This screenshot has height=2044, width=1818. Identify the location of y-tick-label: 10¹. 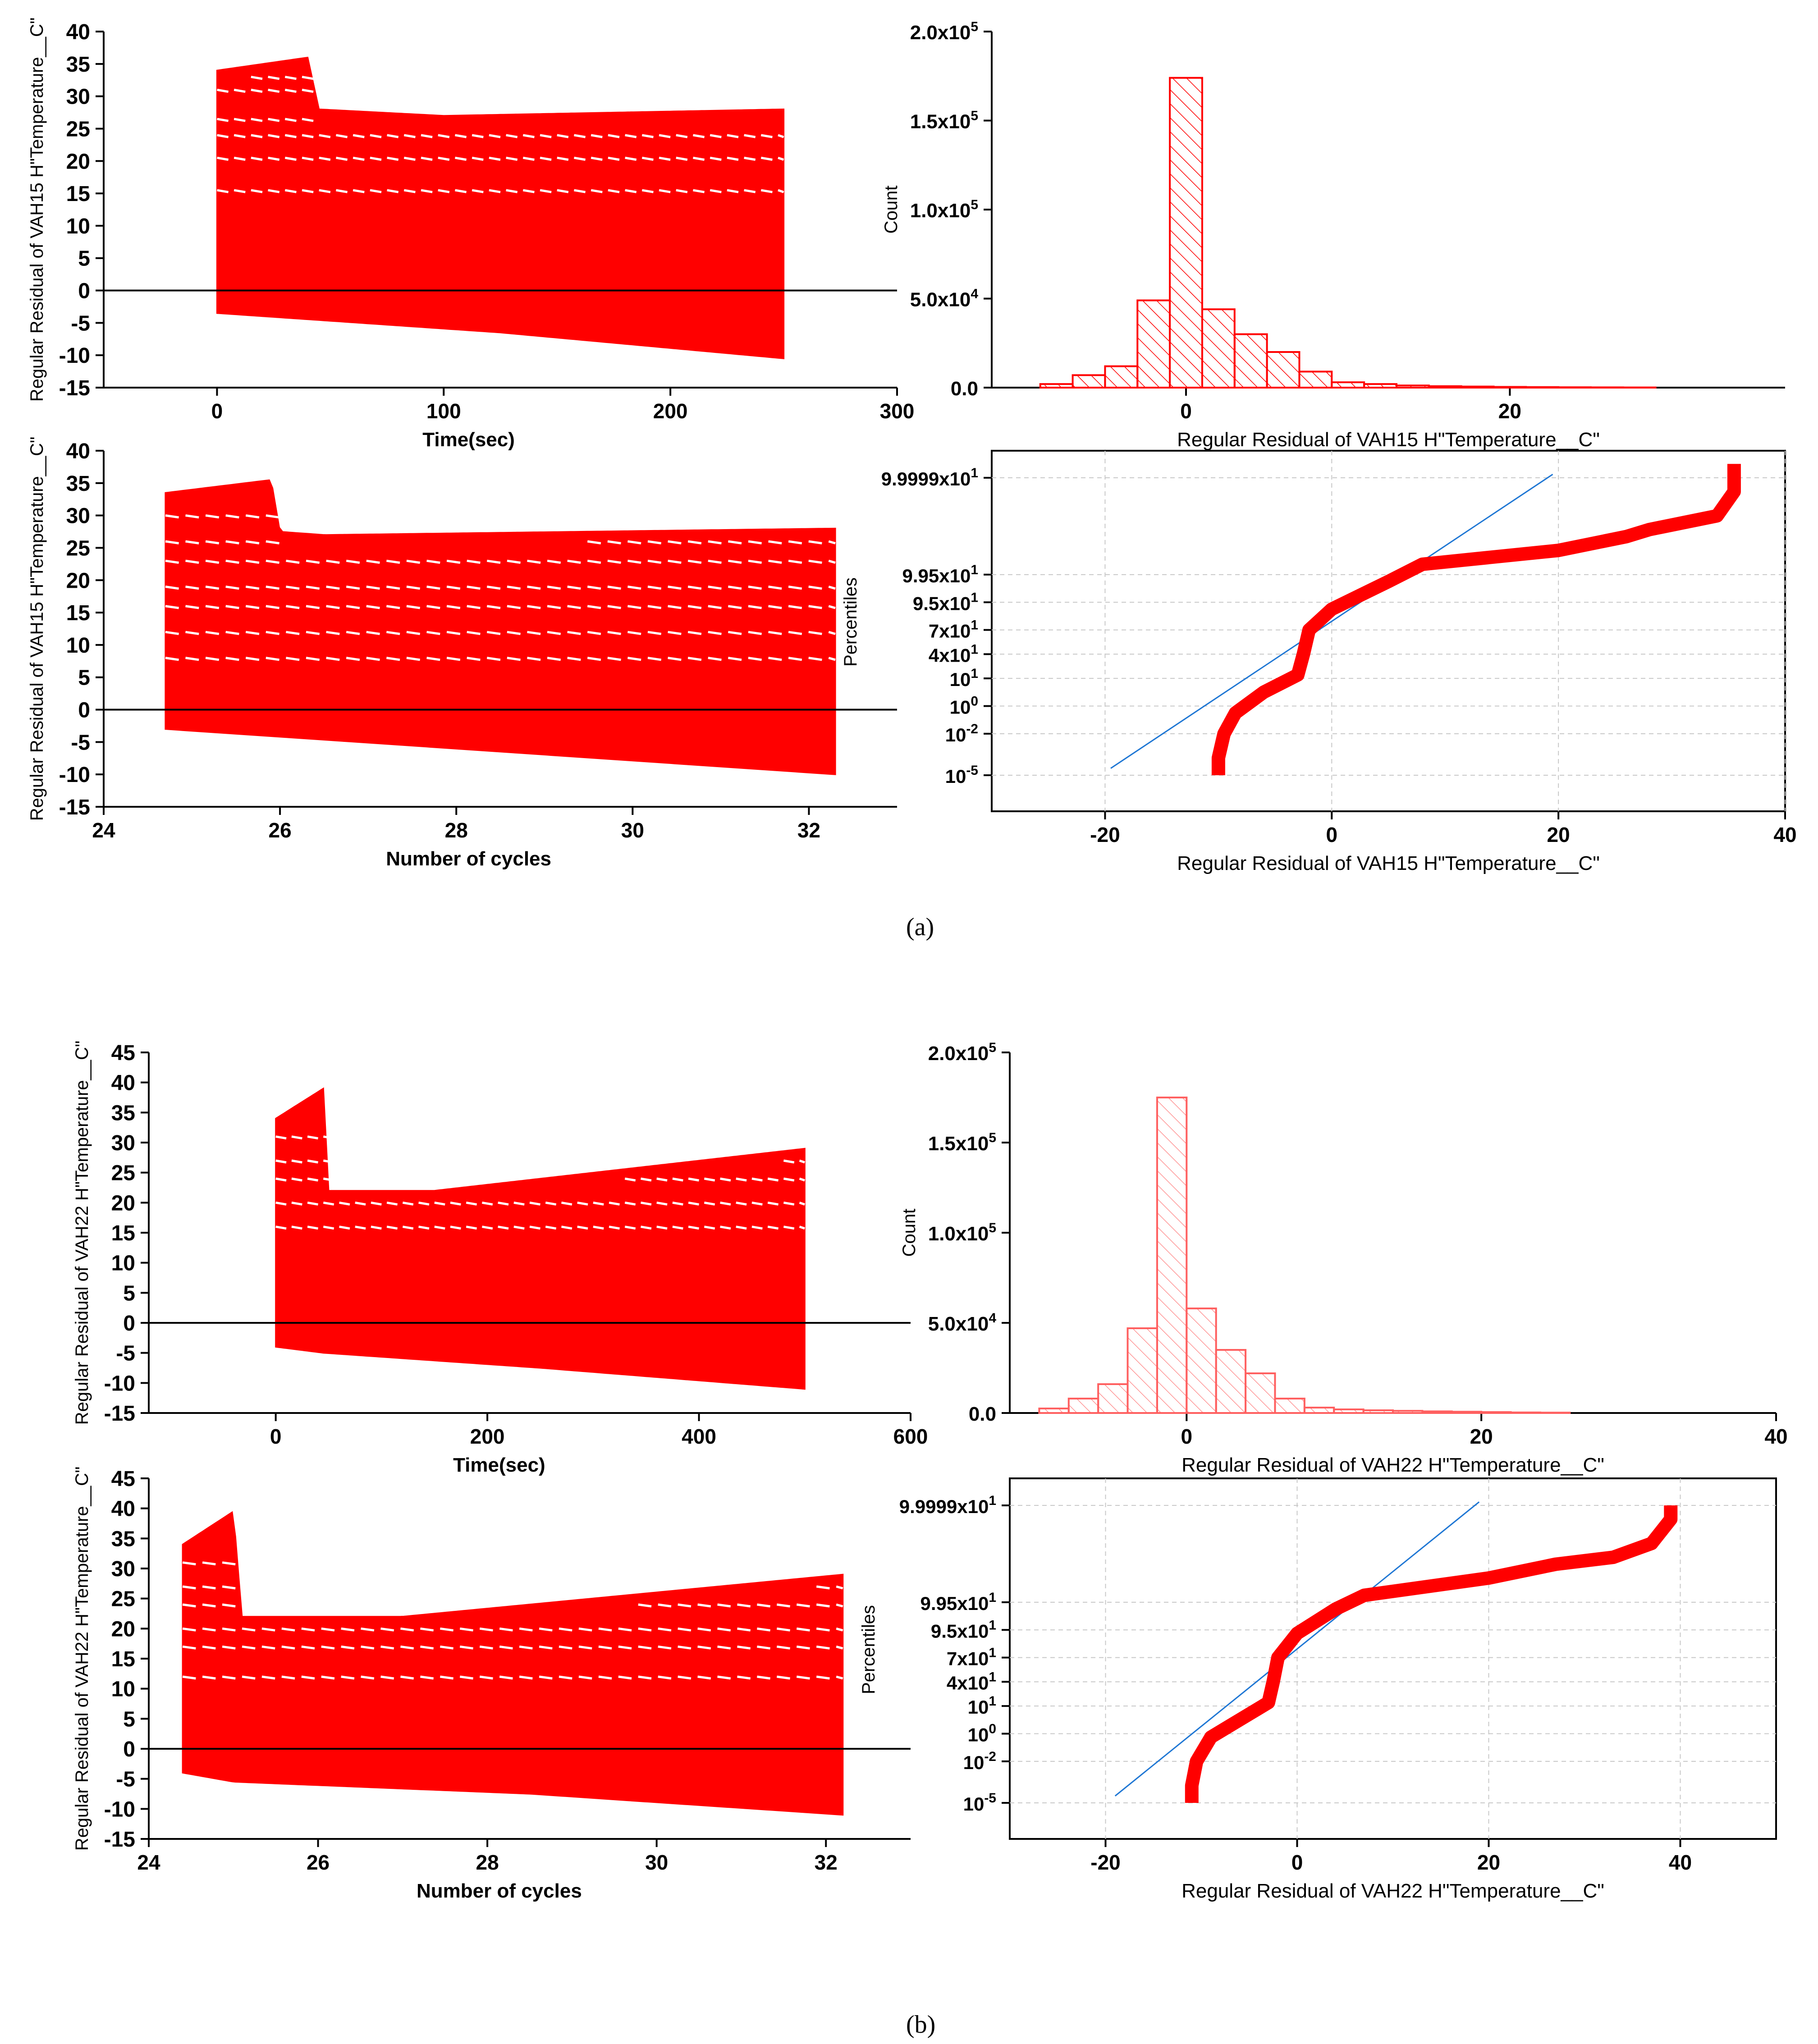
(982, 1706).